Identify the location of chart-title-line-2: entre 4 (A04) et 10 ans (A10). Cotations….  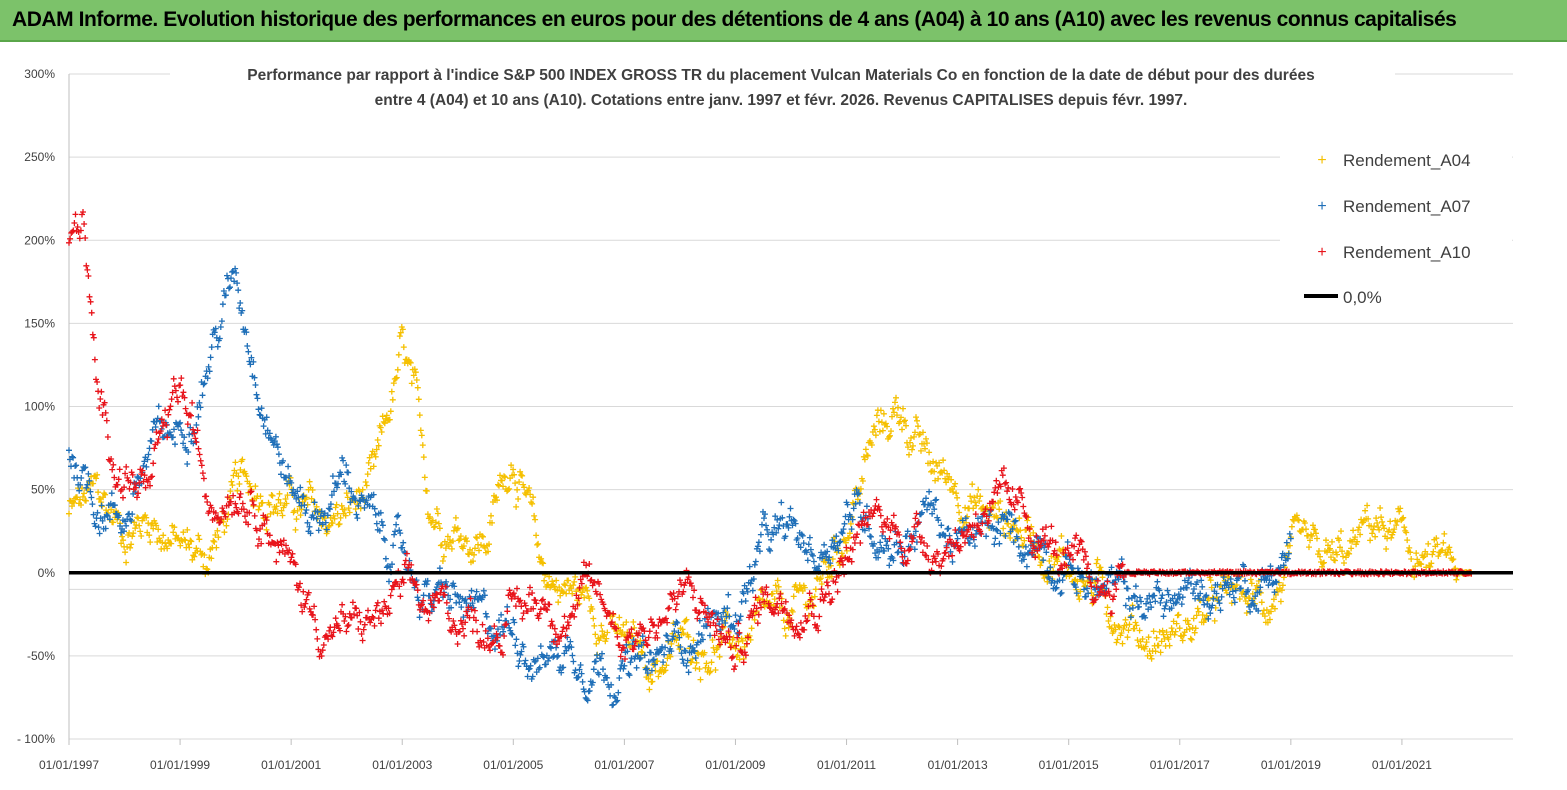
(781, 100).